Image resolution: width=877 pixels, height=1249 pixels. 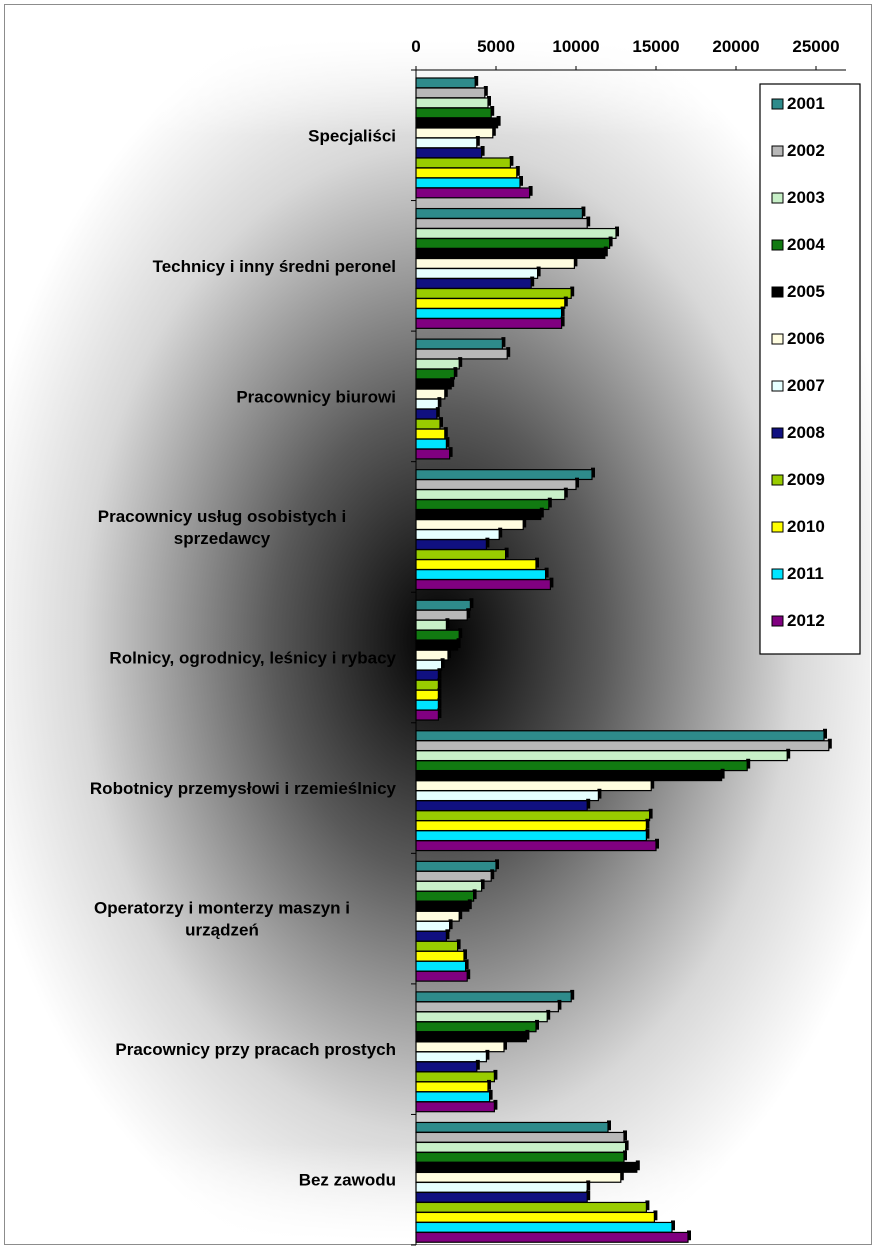 What do you see at coordinates (243, 788) in the screenshot?
I see `category-label: Robotnicy przemysłowi i rzemieślnicy` at bounding box center [243, 788].